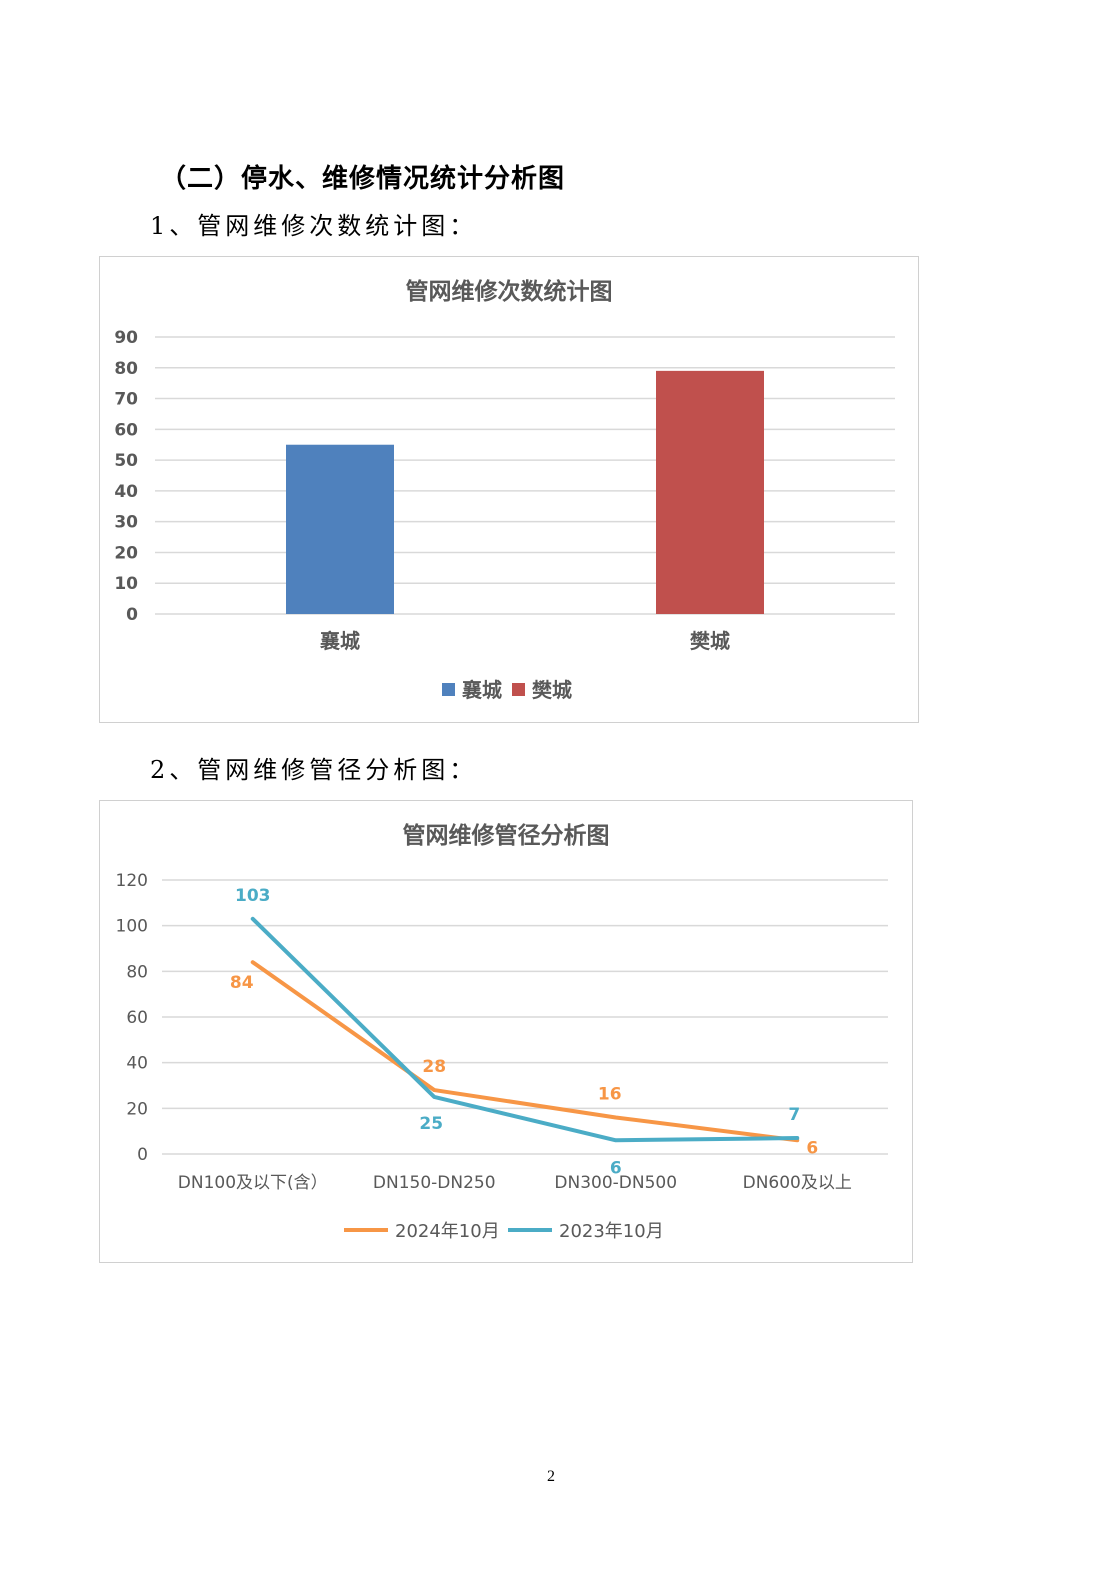 This screenshot has width=1102, height=1575. What do you see at coordinates (506, 835) in the screenshot?
I see `chart-title: 管网维修管径分析图` at bounding box center [506, 835].